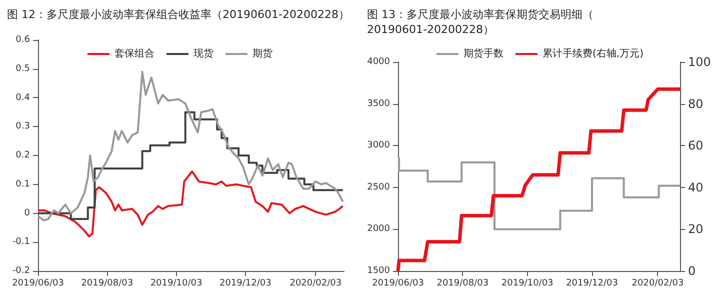 The height and width of the screenshot is (293, 720). Describe the element at coordinates (23, 184) in the screenshot. I see `y-tick-label: 0.1` at that location.